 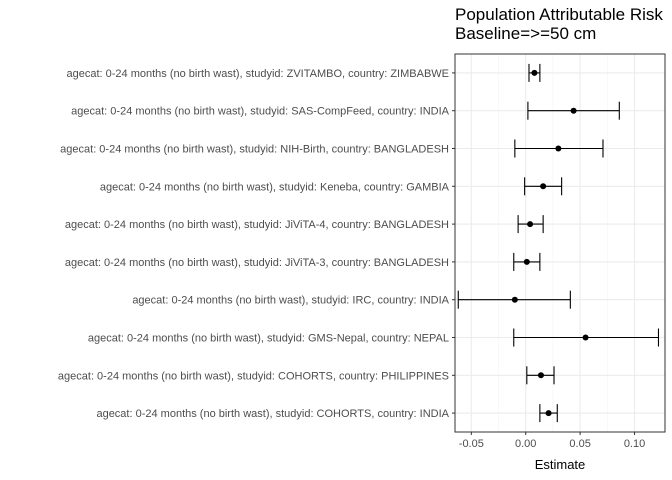 What do you see at coordinates (579, 444) in the screenshot?
I see `x-tick-label: 0.05` at bounding box center [579, 444].